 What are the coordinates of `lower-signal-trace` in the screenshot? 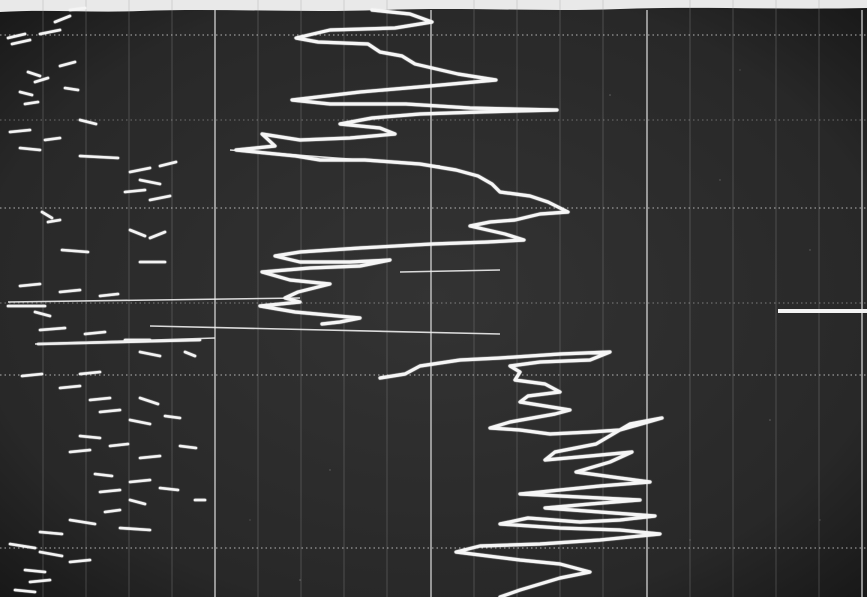 It's located at (521, 473).